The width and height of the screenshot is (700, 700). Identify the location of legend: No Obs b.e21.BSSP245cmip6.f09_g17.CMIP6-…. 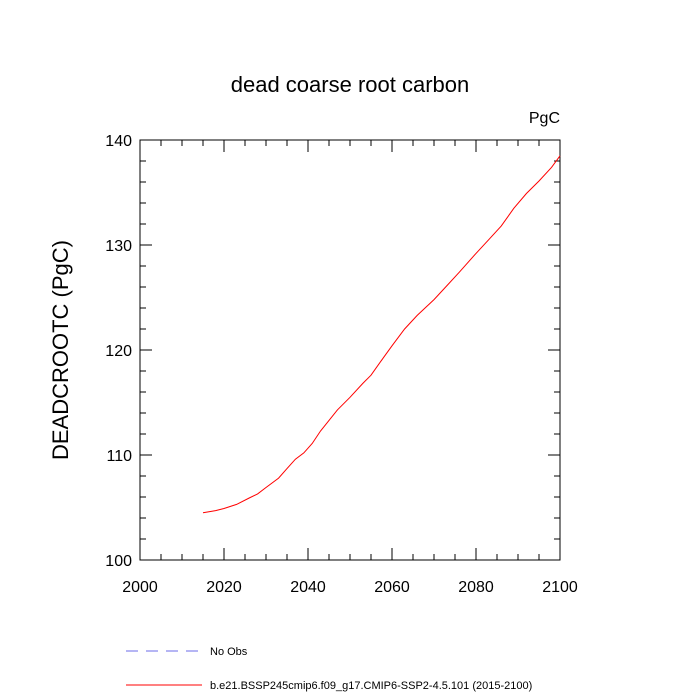
(329, 669).